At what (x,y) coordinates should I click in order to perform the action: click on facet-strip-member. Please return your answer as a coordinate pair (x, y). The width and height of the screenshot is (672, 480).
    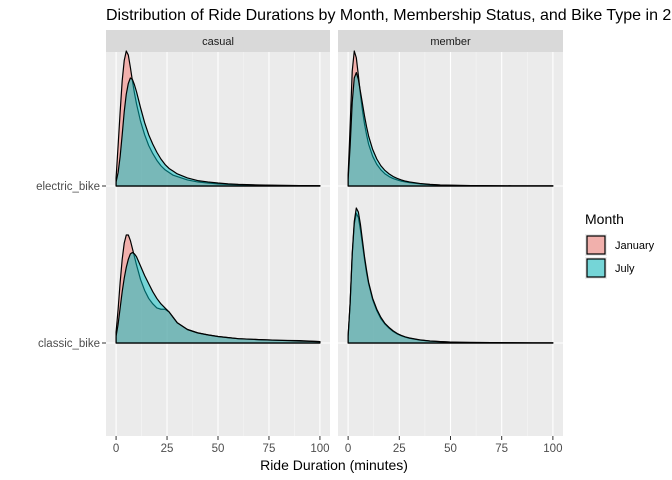
    Looking at the image, I should click on (450, 41).